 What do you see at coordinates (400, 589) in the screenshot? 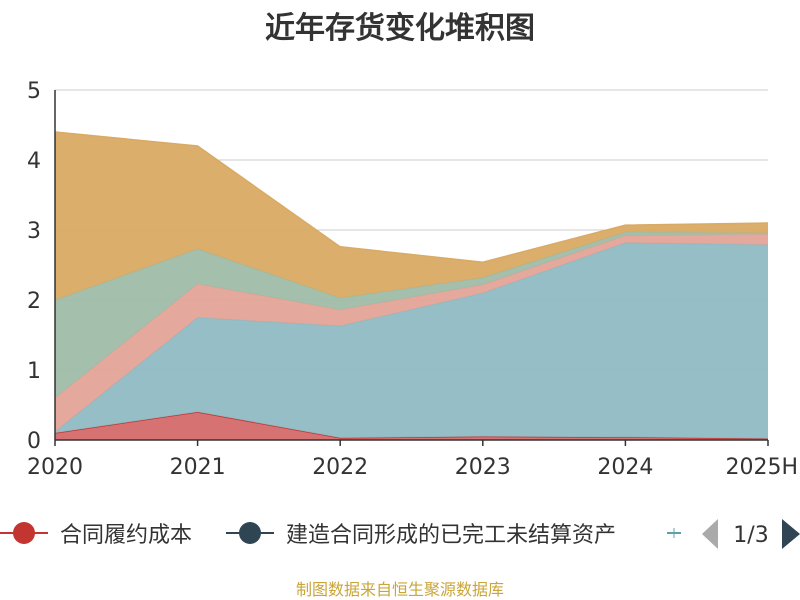
I see `data-source-note: 制图数据来自恒生聚源数据库` at bounding box center [400, 589].